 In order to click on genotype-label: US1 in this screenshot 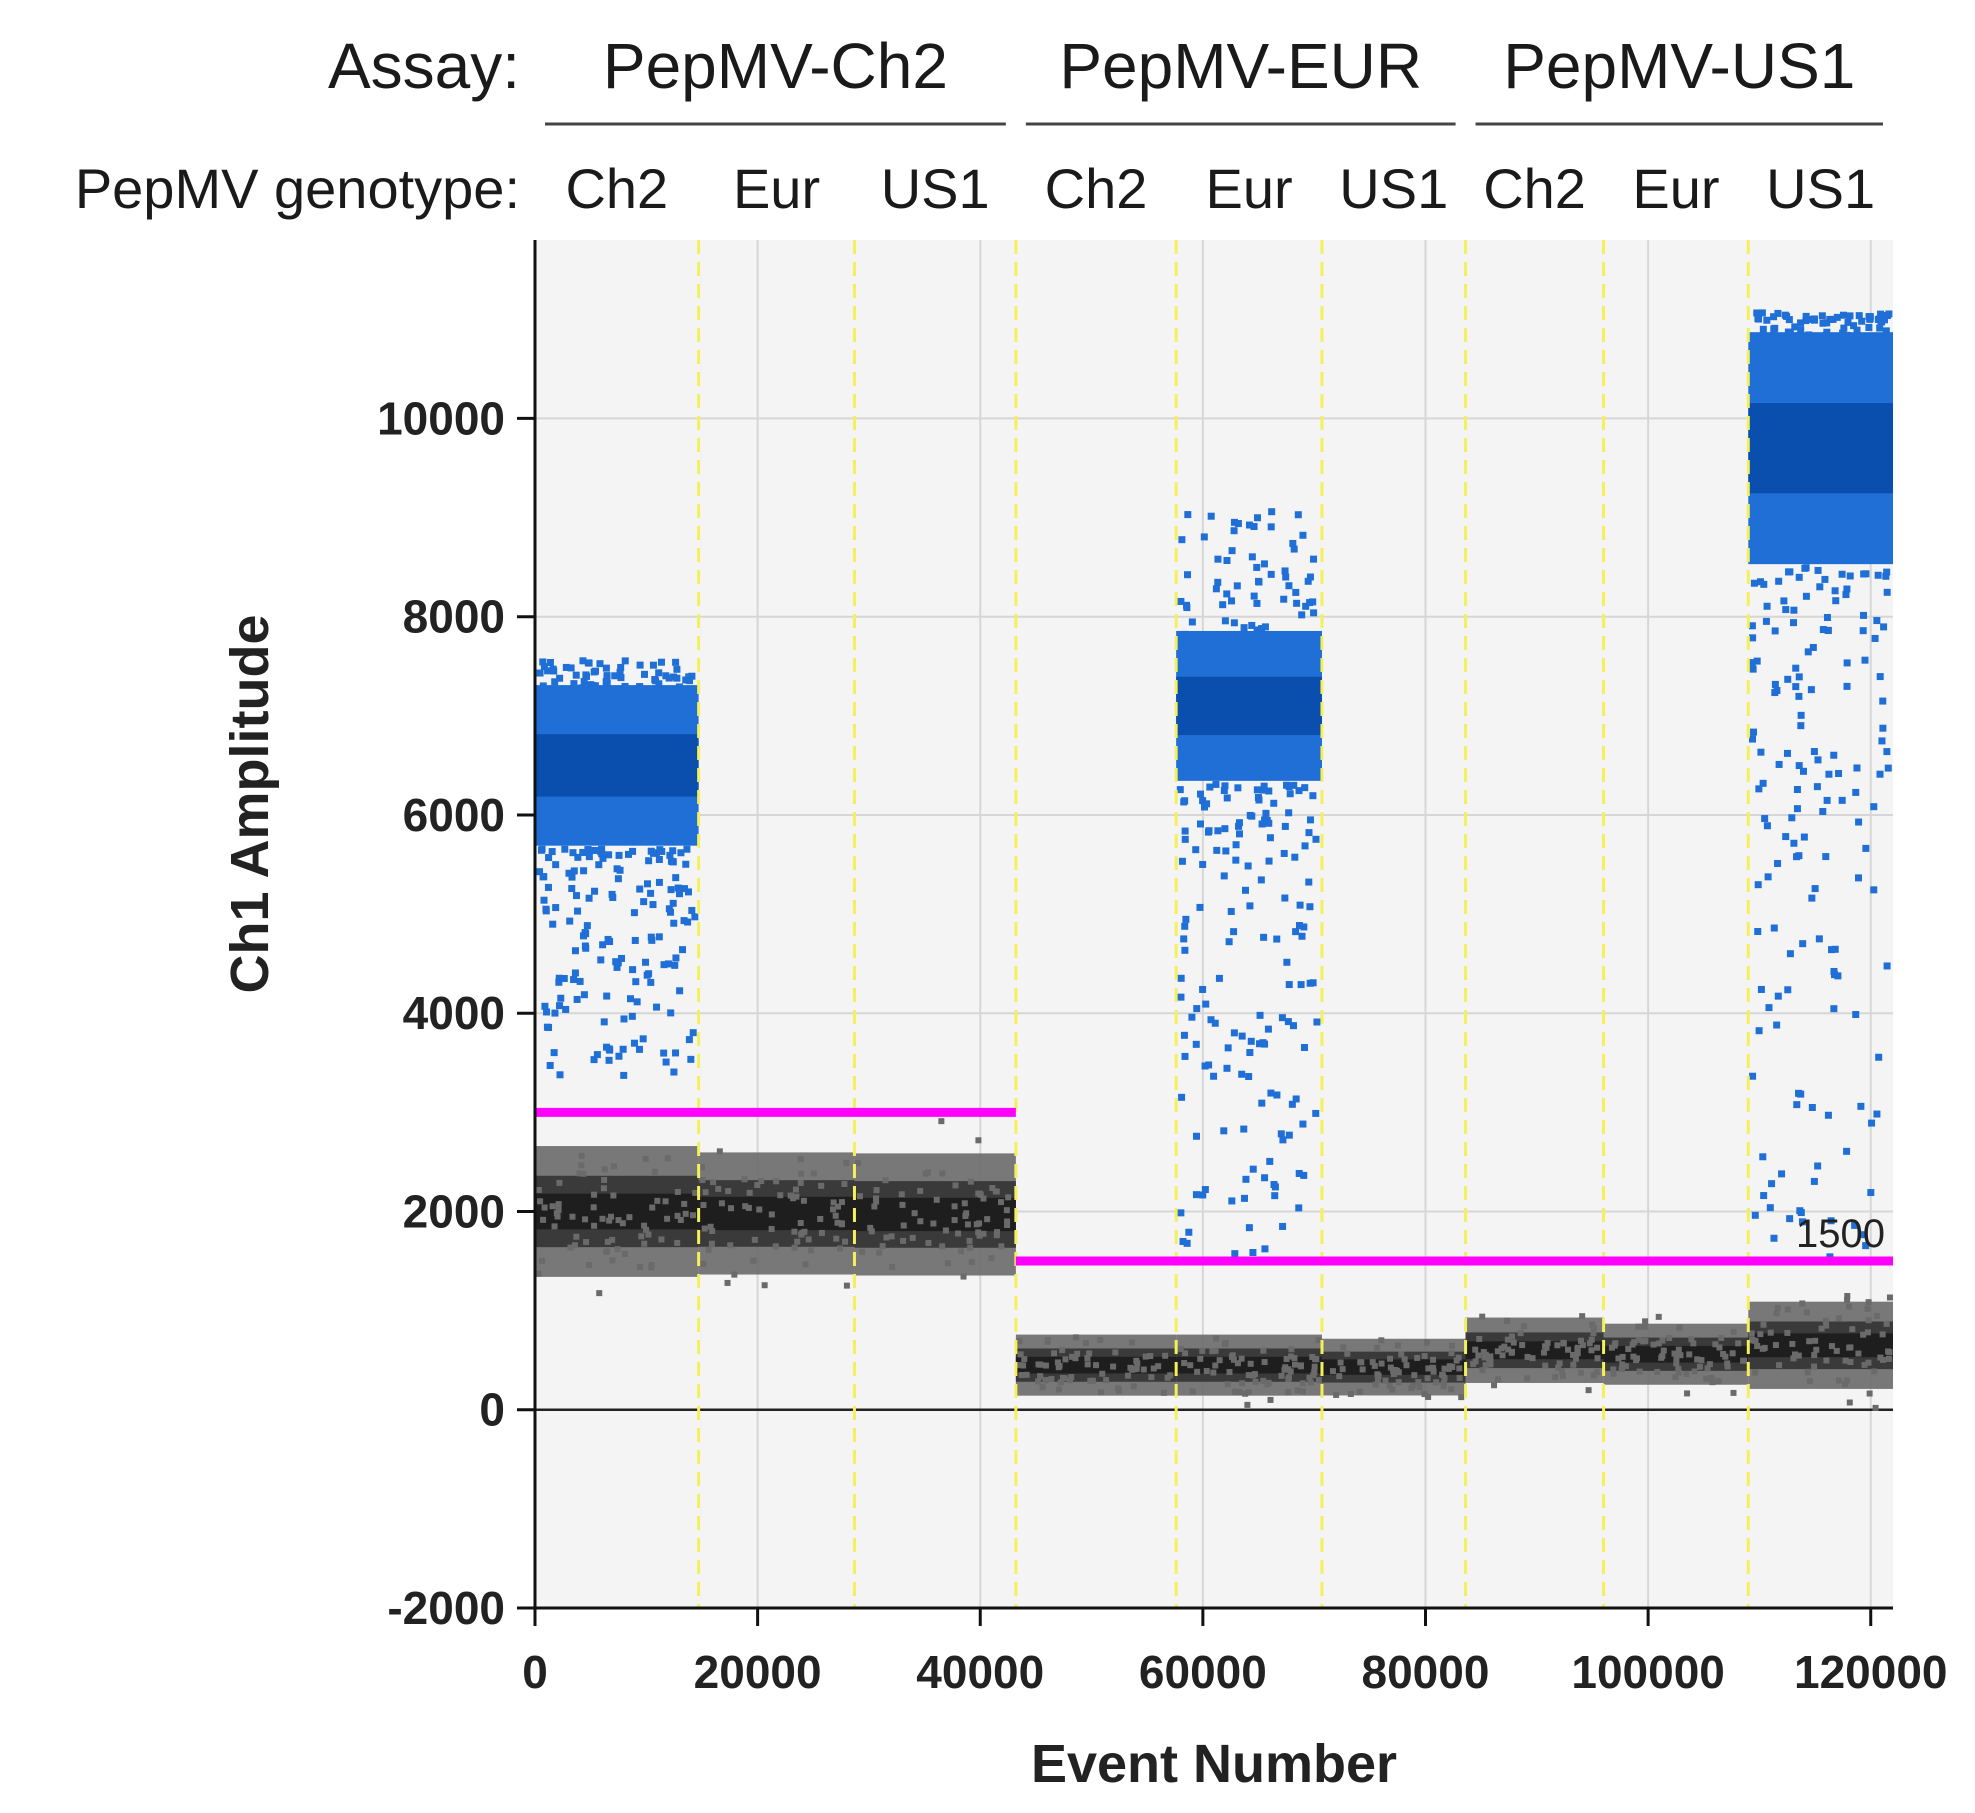, I will do `click(1393, 188)`.